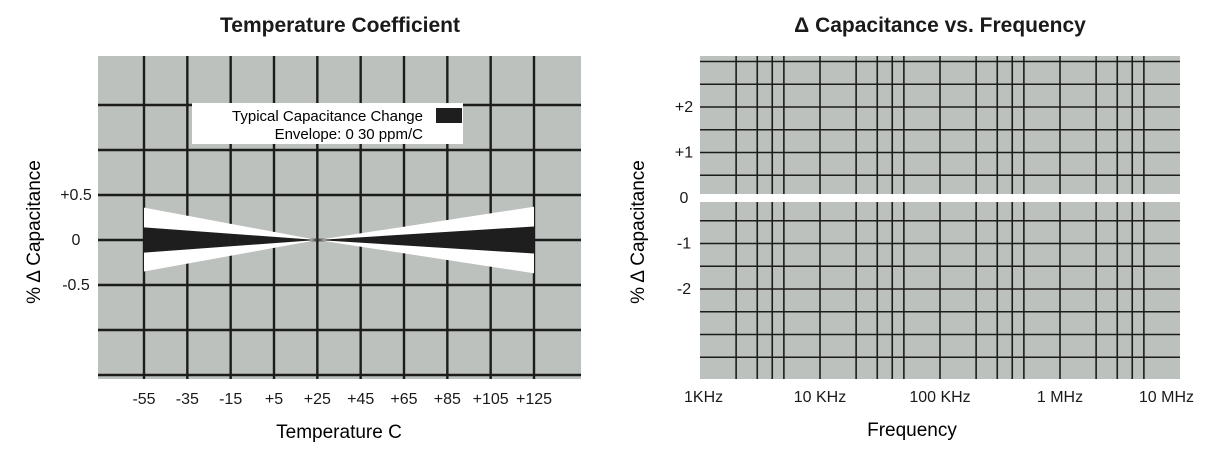 Image resolution: width=1216 pixels, height=449 pixels. I want to click on right-y-tick-label: -1, so click(684, 244).